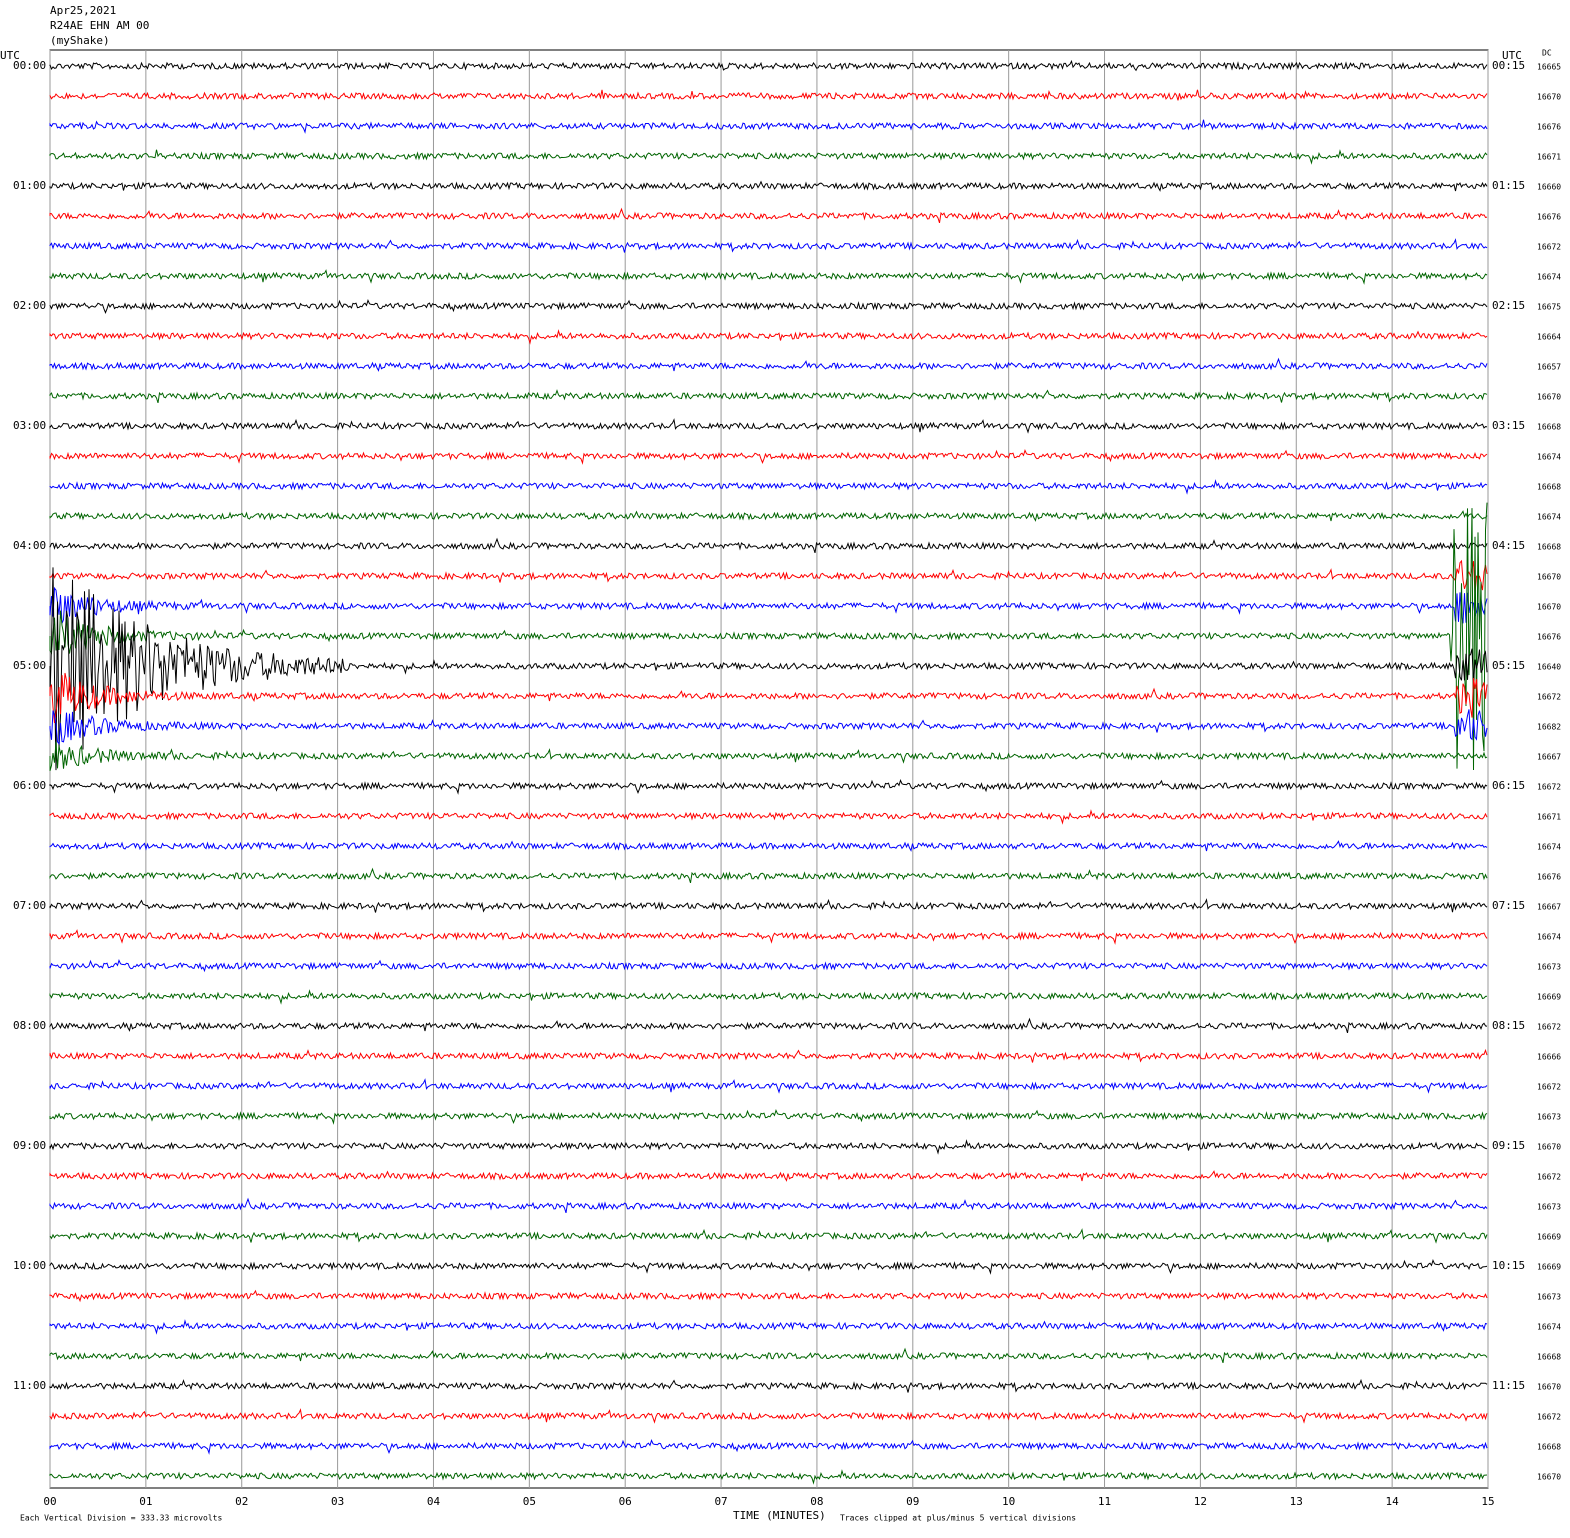  What do you see at coordinates (779, 1515) in the screenshot?
I see `x-axis-title: TIME (MINUTES)` at bounding box center [779, 1515].